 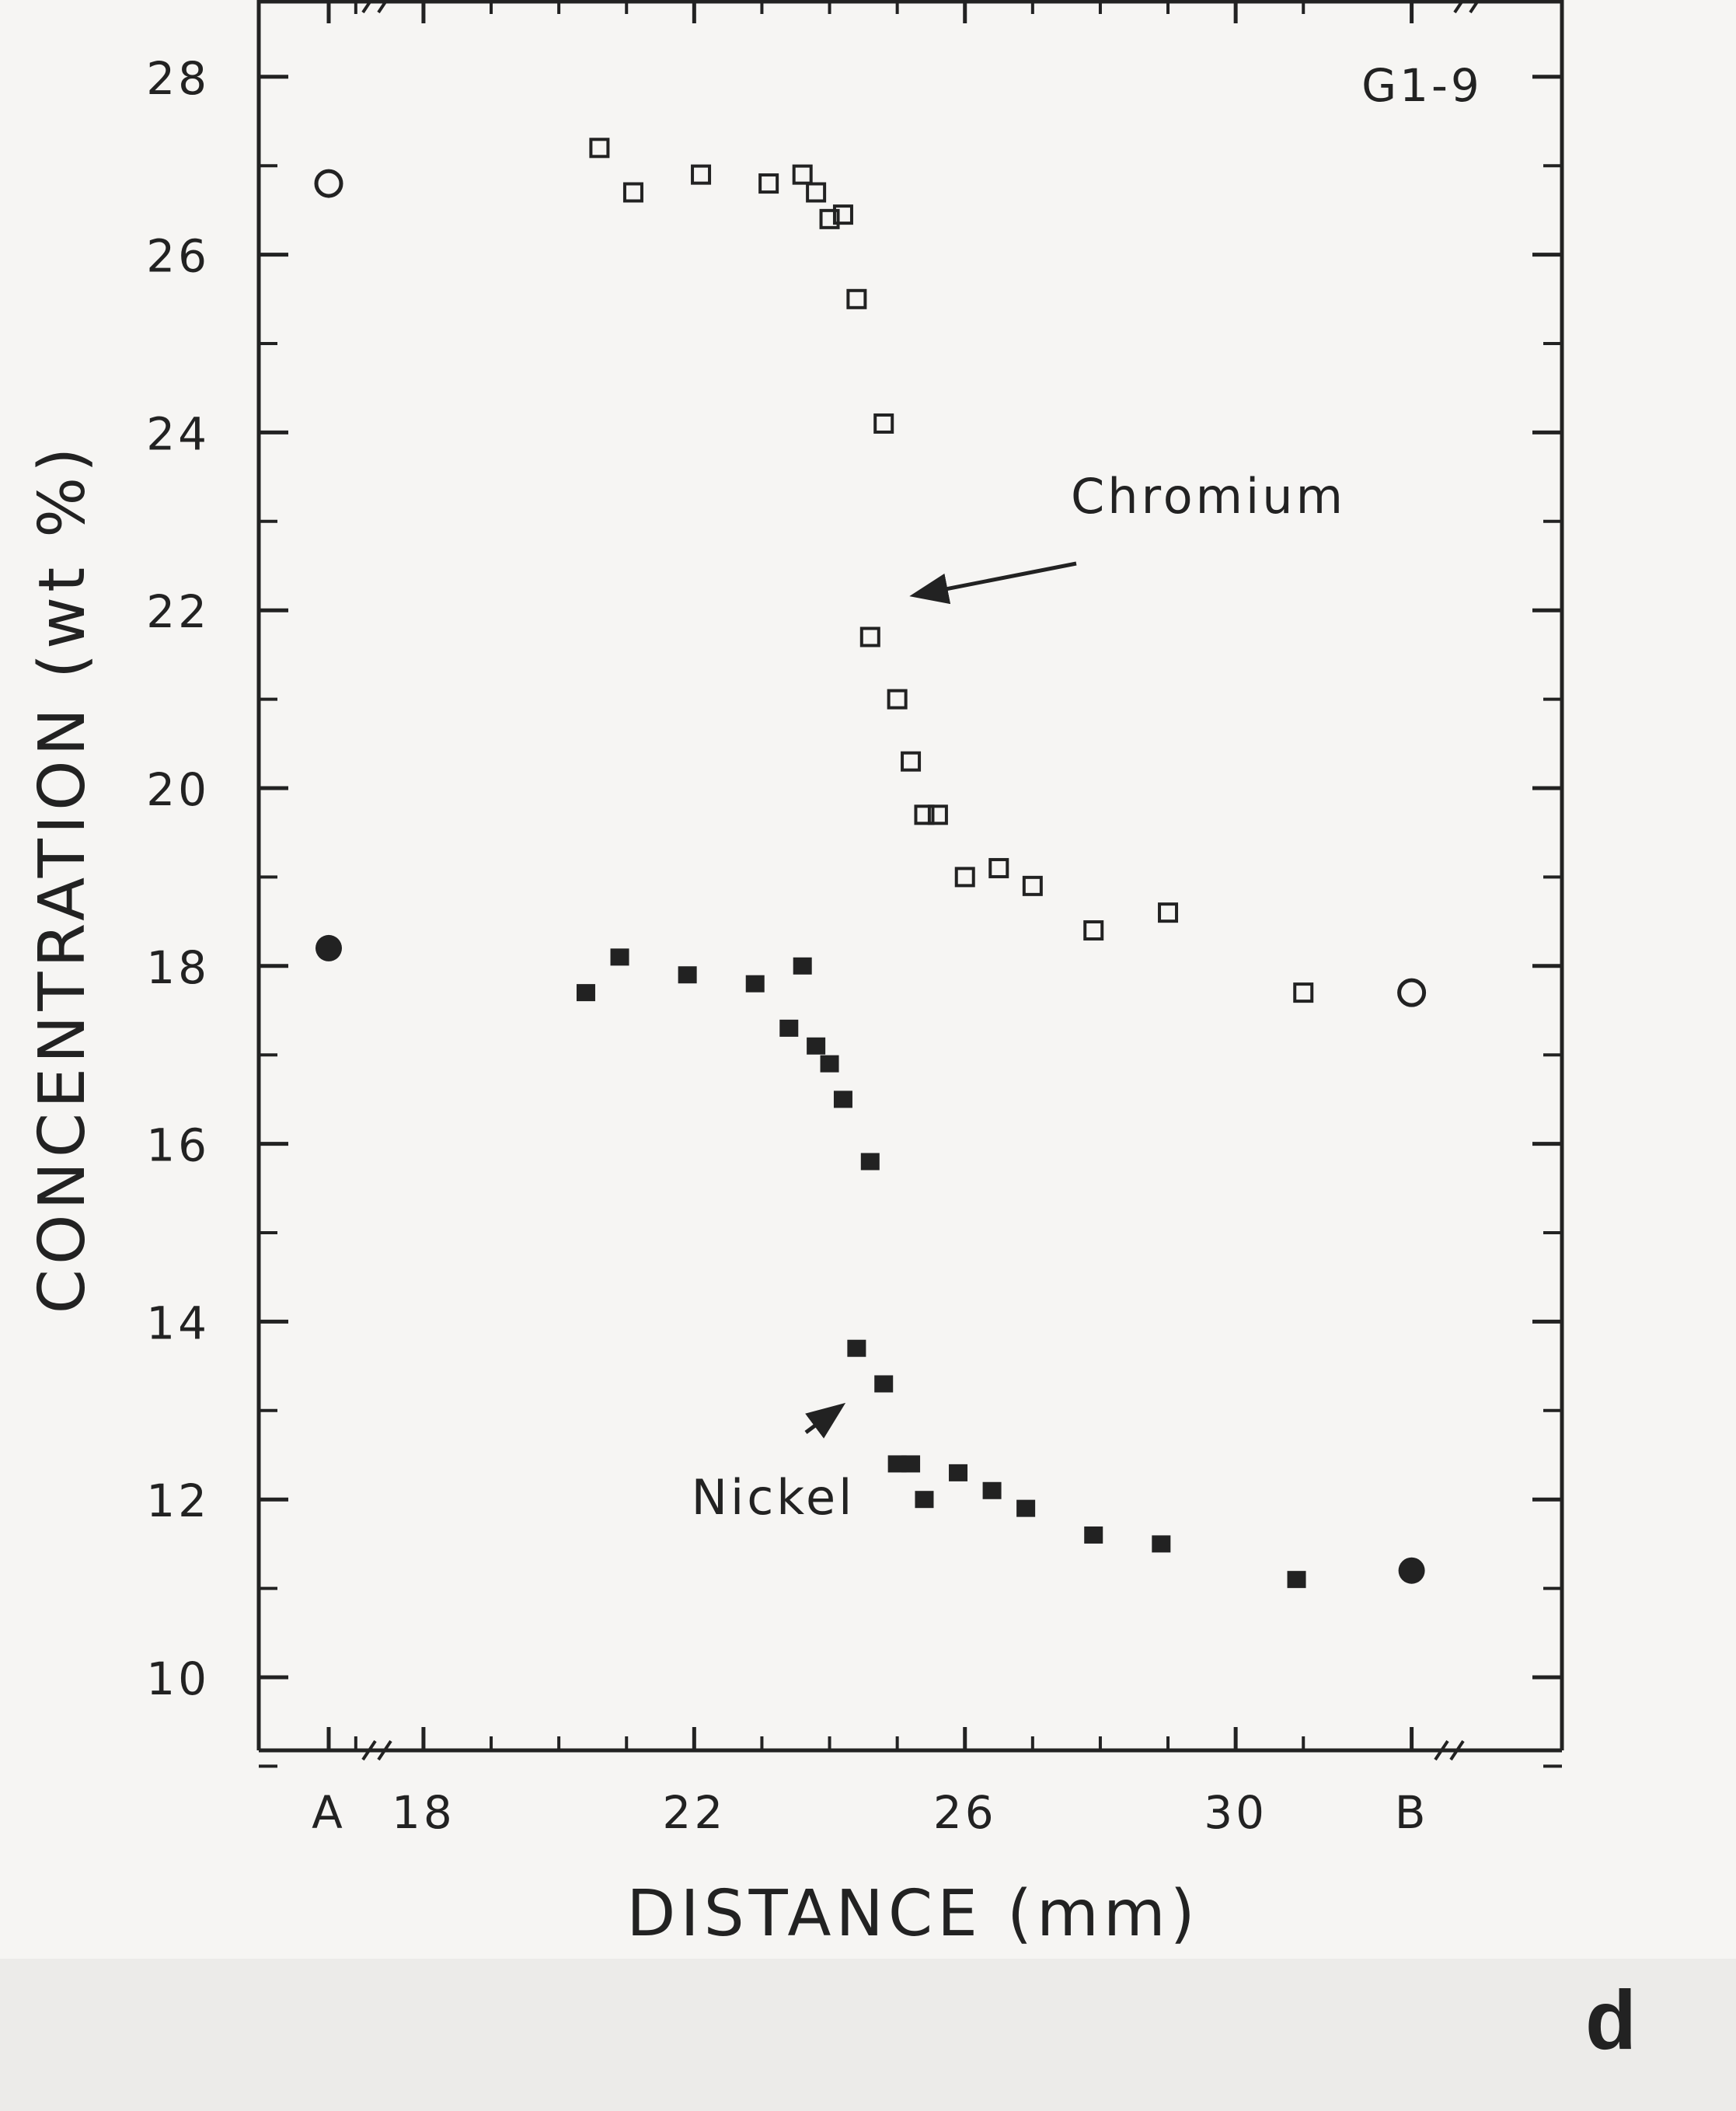 I want to click on y-tick-label: 28, so click(x=178, y=78).